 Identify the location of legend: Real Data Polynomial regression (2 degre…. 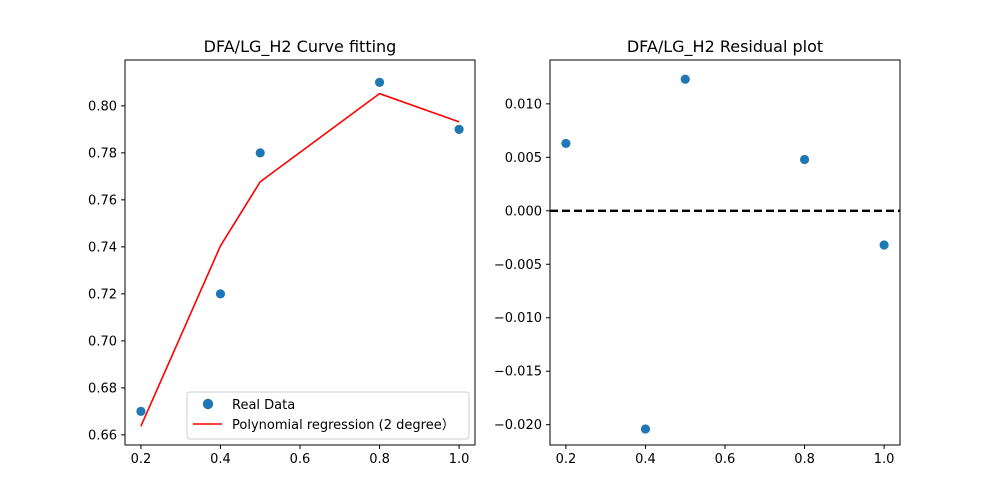
(328, 415).